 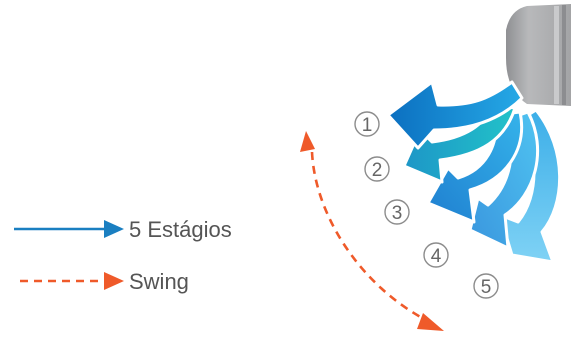 I want to click on svg-text: 4, so click(x=436, y=256).